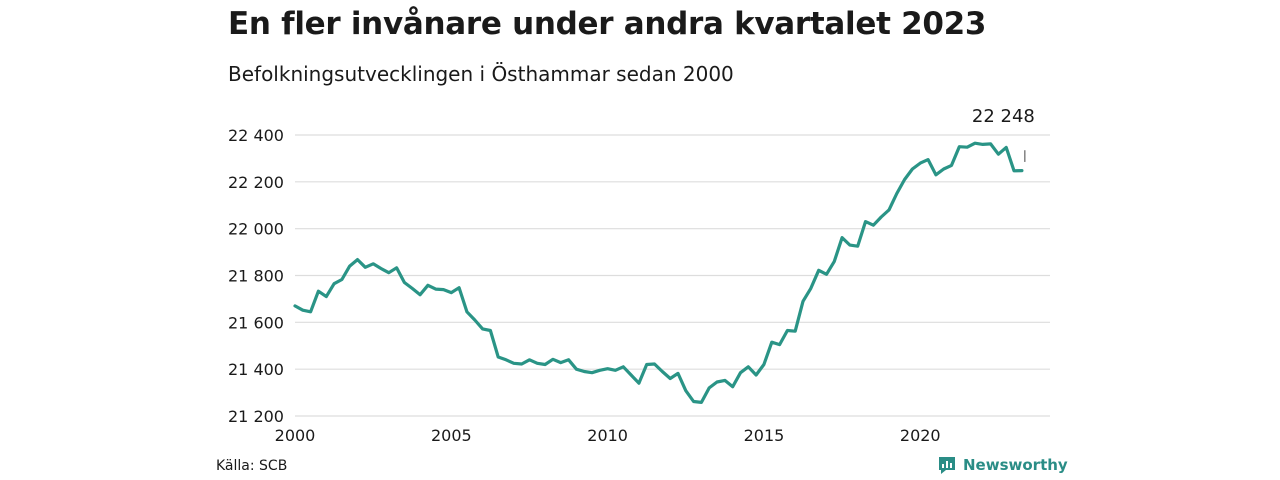  Describe the element at coordinates (256, 182) in the screenshot. I see `y-tick-label: 22 200` at that location.